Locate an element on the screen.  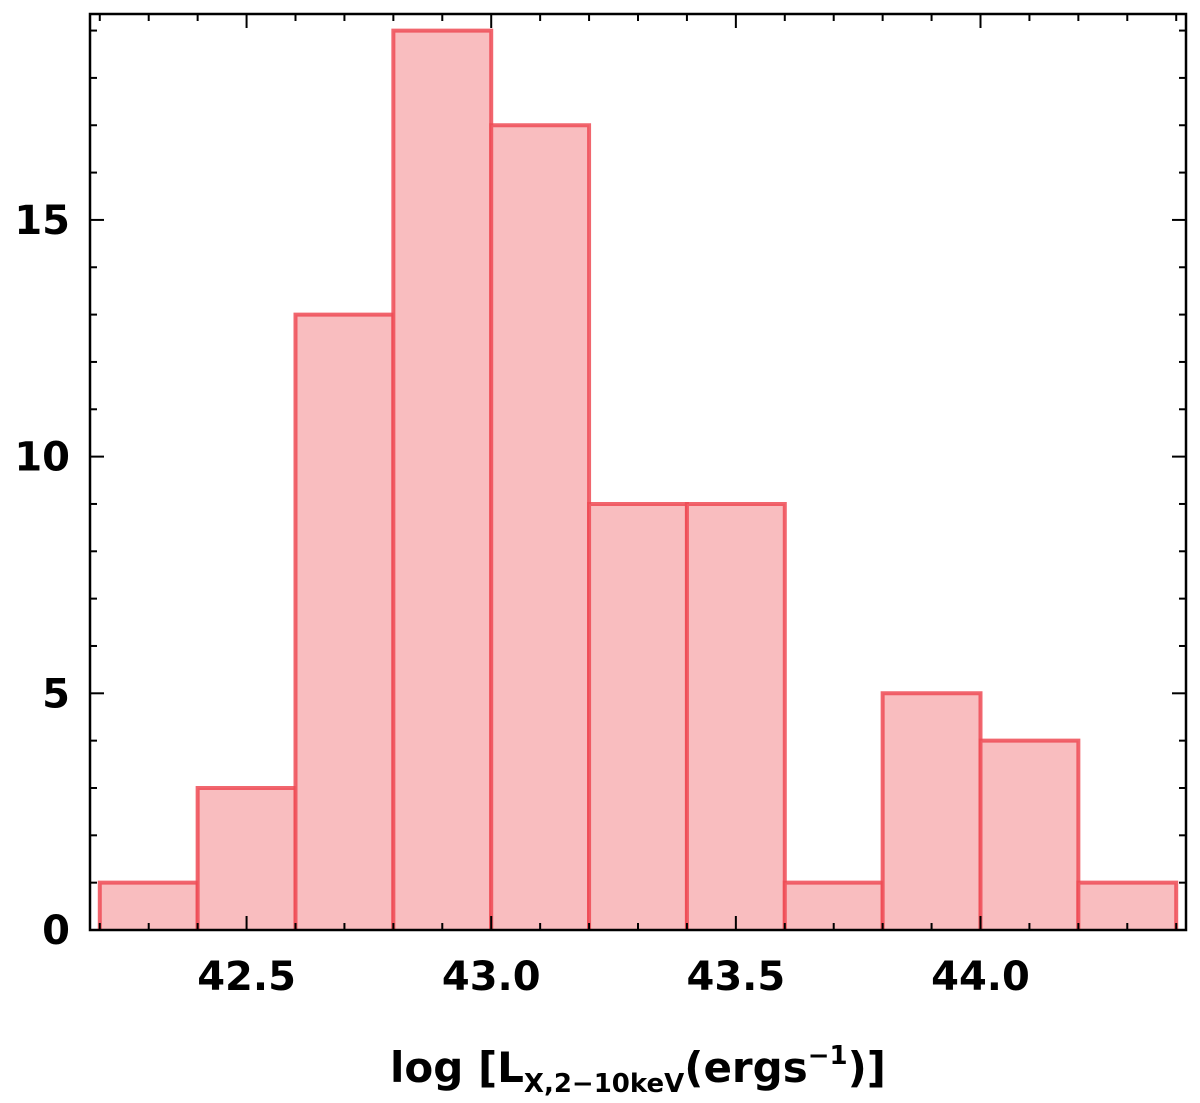
y-tick-label: 10 is located at coordinates (42, 458).